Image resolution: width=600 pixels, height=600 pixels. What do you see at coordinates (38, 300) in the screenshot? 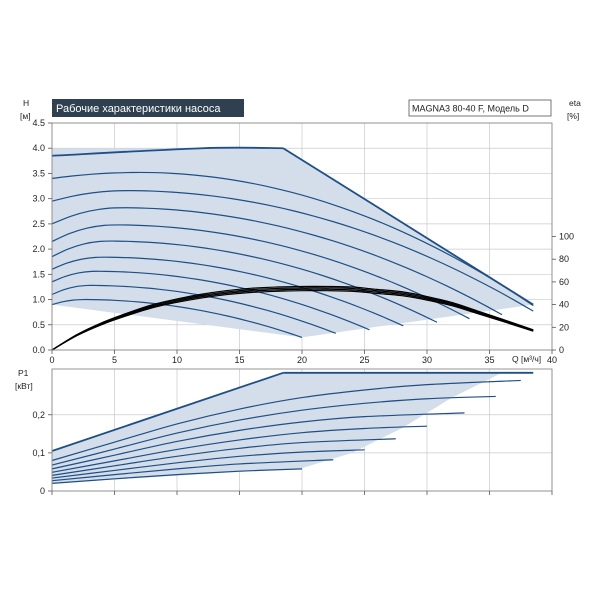
I see `head-tick-label: 1.0` at bounding box center [38, 300].